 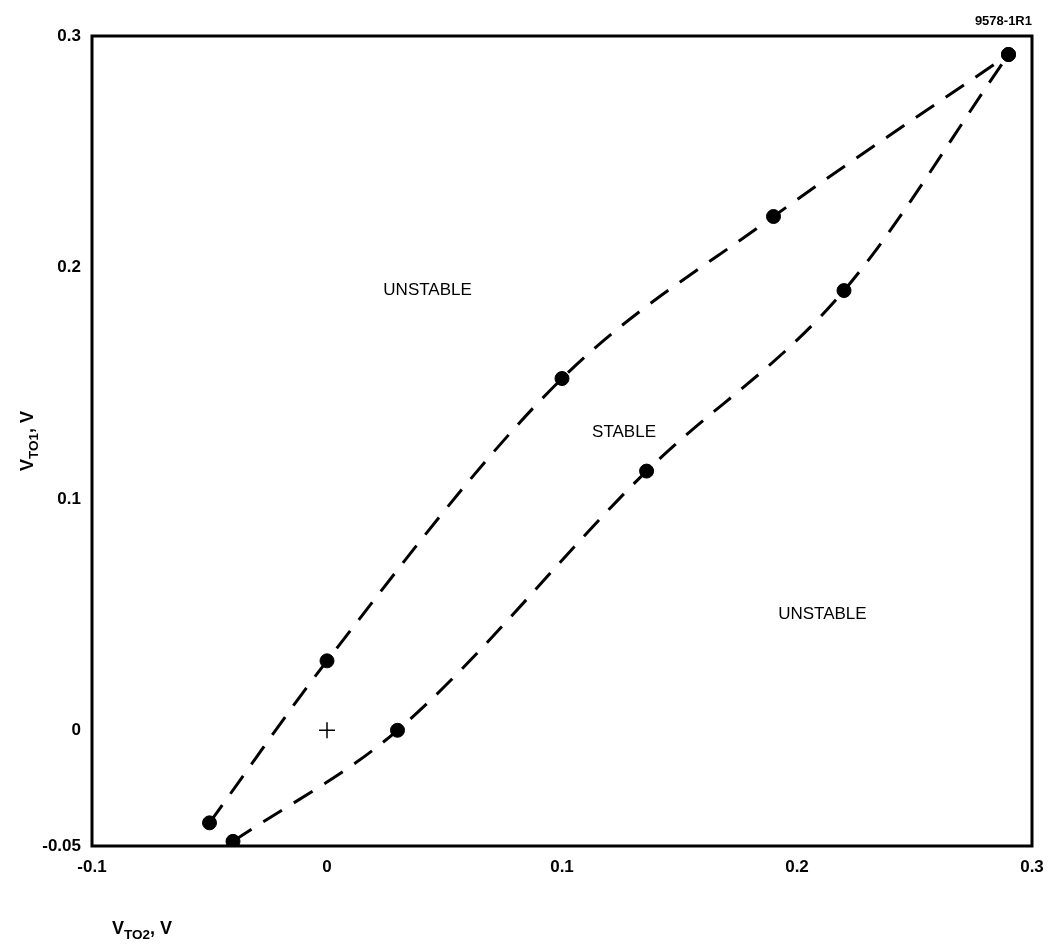 What do you see at coordinates (562, 866) in the screenshot?
I see `x-tick-label: 0.1` at bounding box center [562, 866].